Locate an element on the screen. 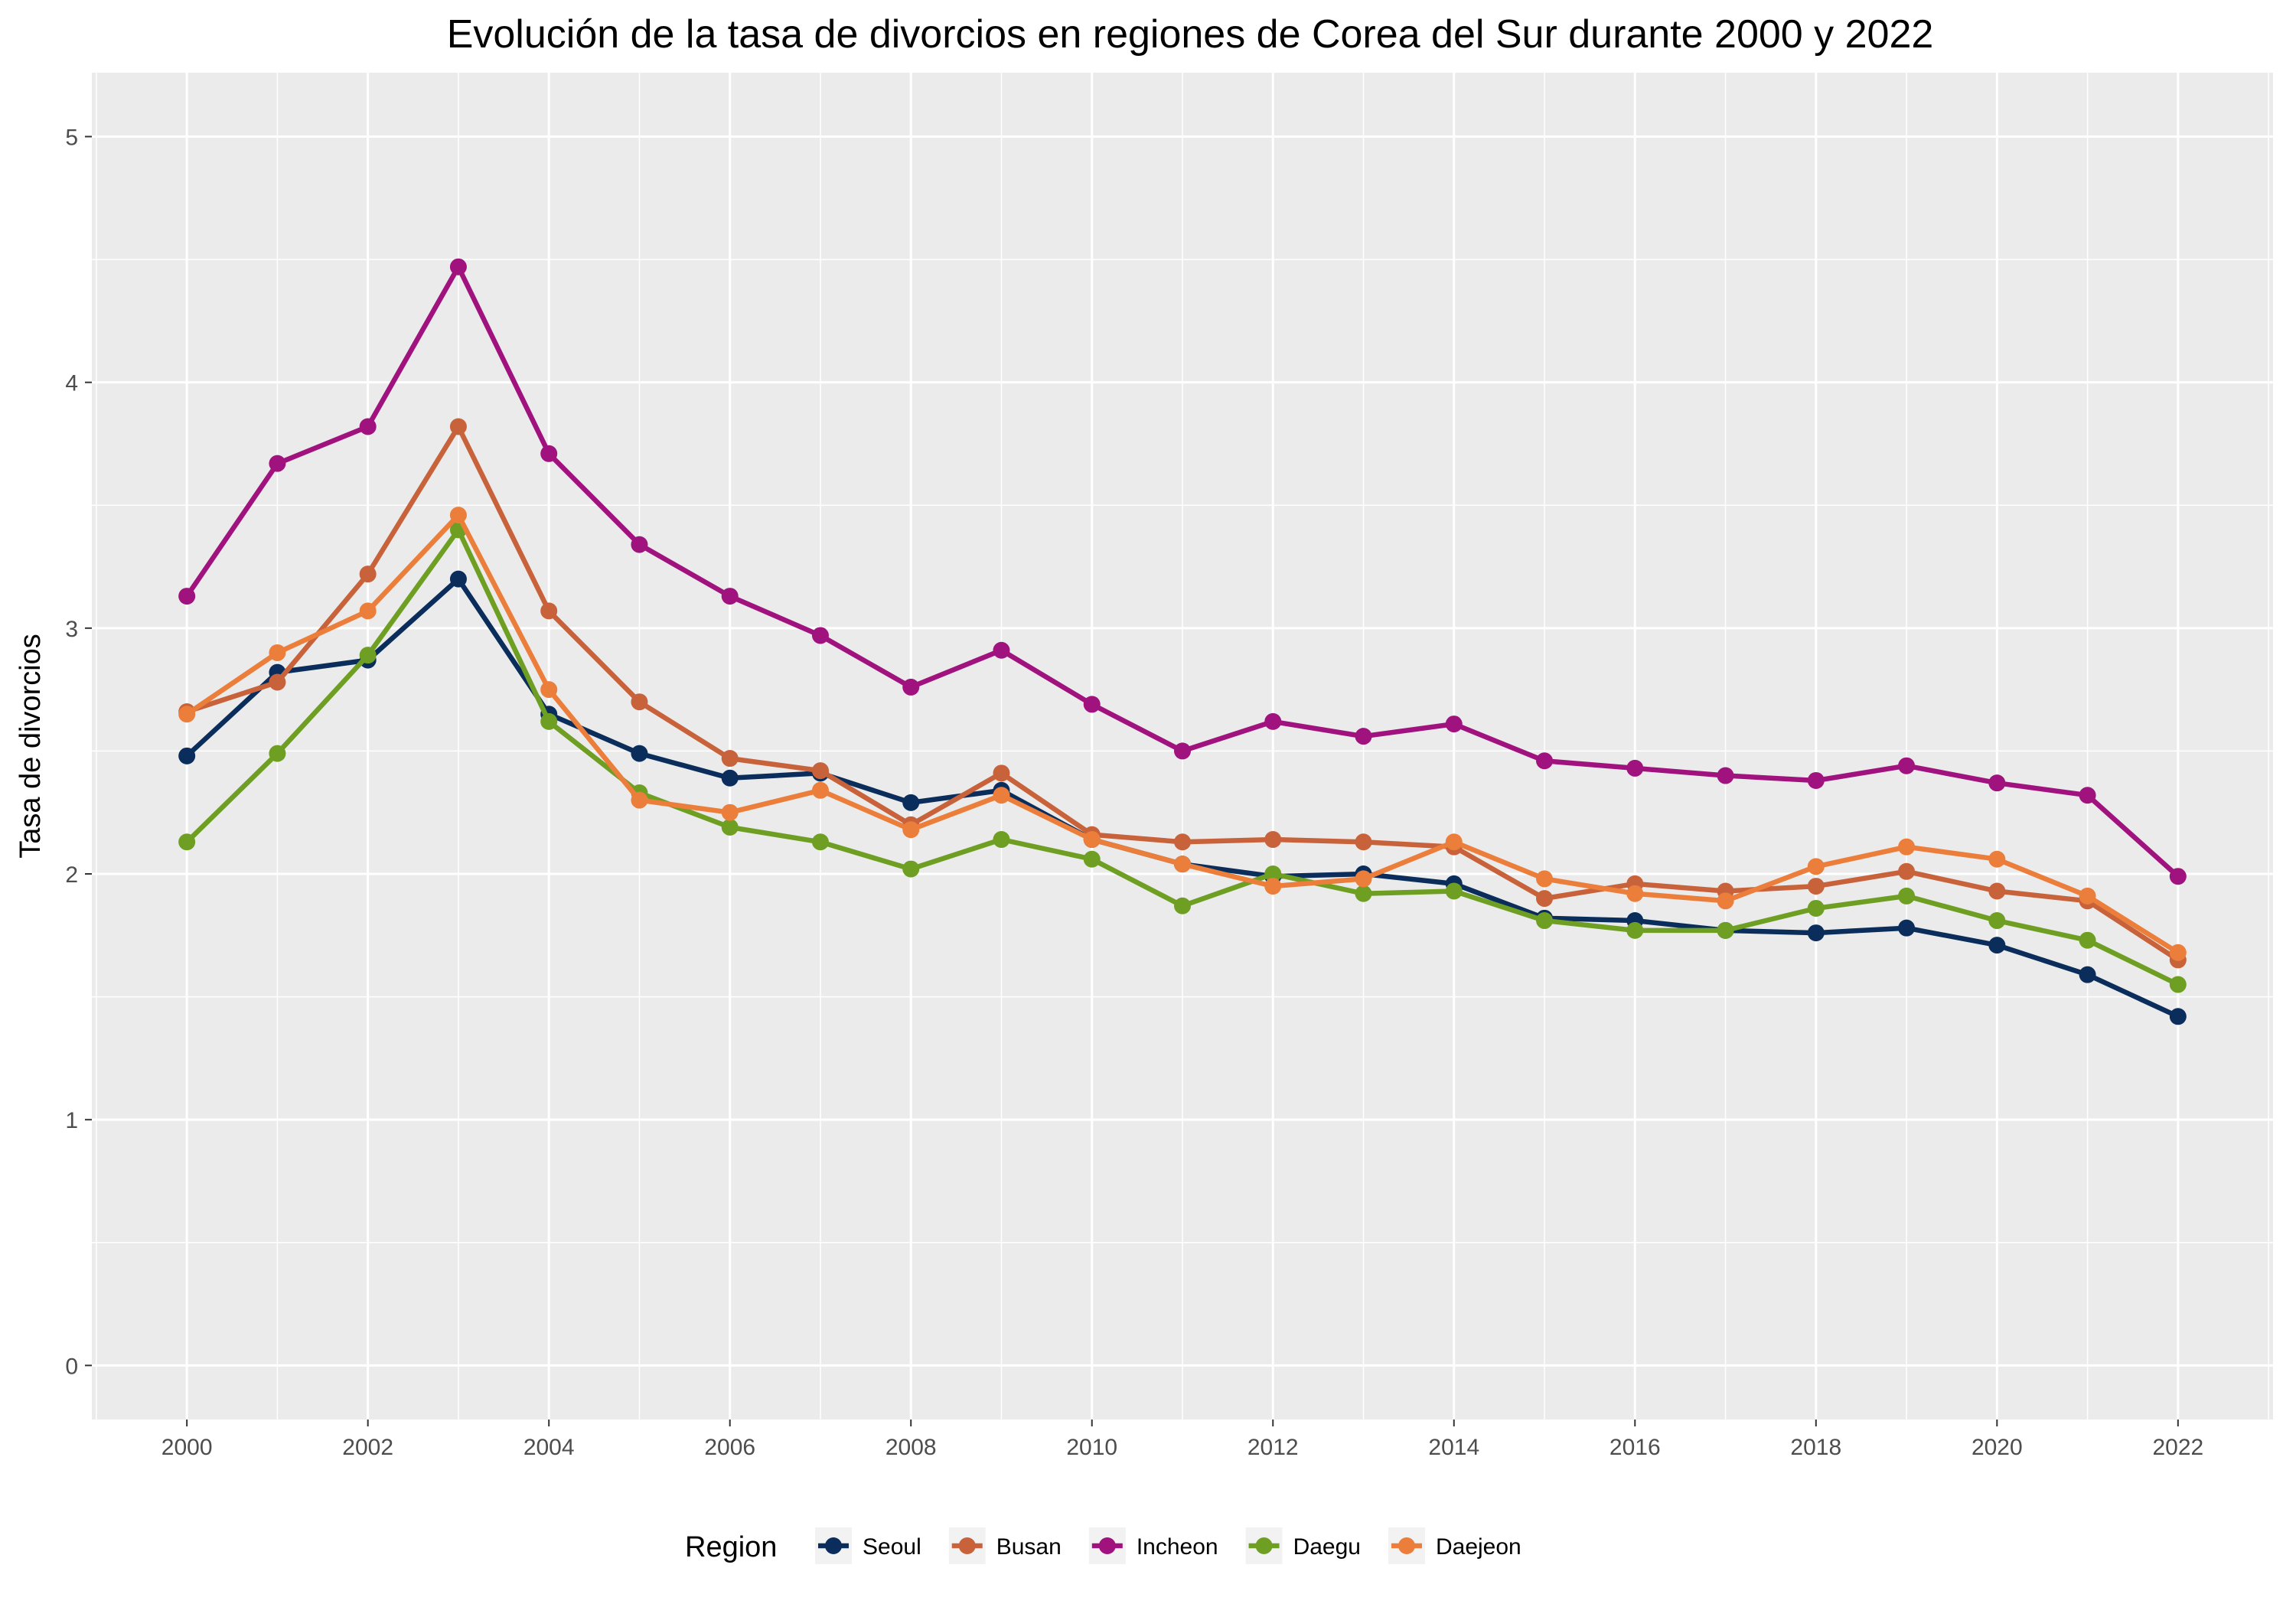 The image size is (2296, 1607). legend-item-busan: Busan is located at coordinates (1005, 1545).